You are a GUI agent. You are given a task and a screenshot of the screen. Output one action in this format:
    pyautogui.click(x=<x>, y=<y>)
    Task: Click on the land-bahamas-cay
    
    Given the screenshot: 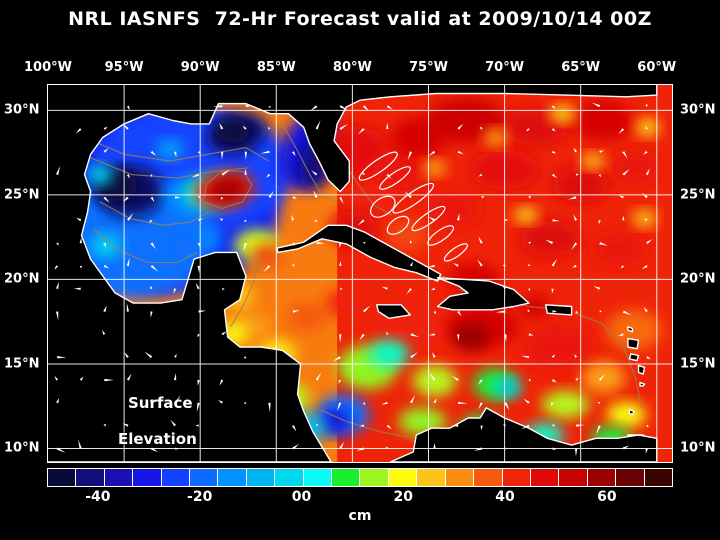 What is the action you would take?
    pyautogui.click(x=455, y=252)
    